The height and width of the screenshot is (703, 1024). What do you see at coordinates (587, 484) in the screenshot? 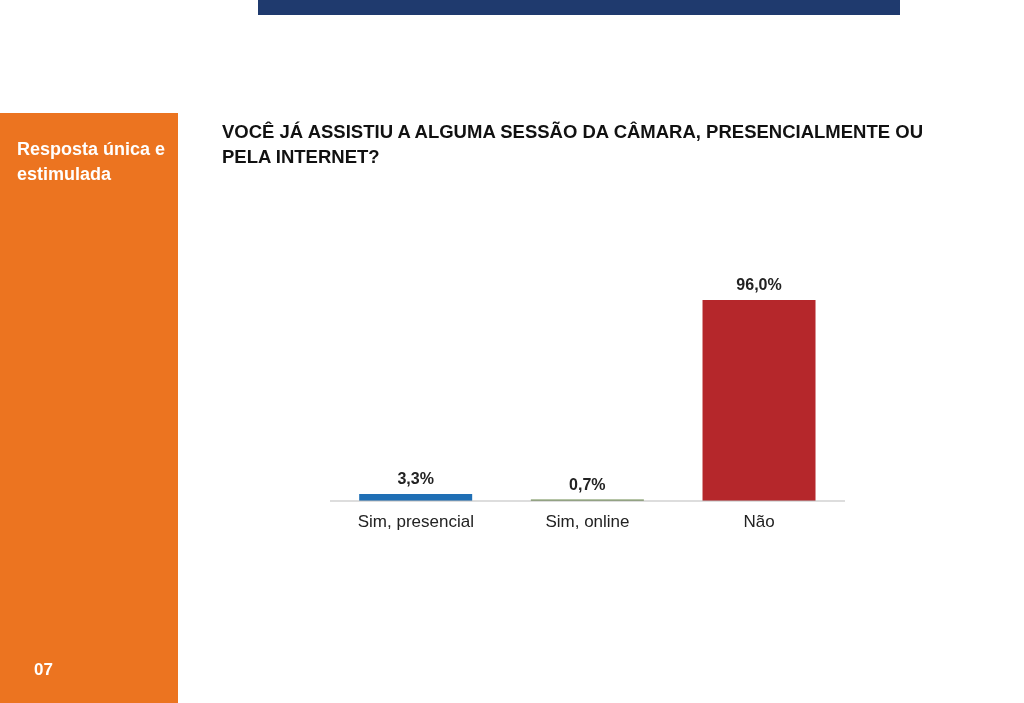
I see `data-label: 0,7%` at bounding box center [587, 484].